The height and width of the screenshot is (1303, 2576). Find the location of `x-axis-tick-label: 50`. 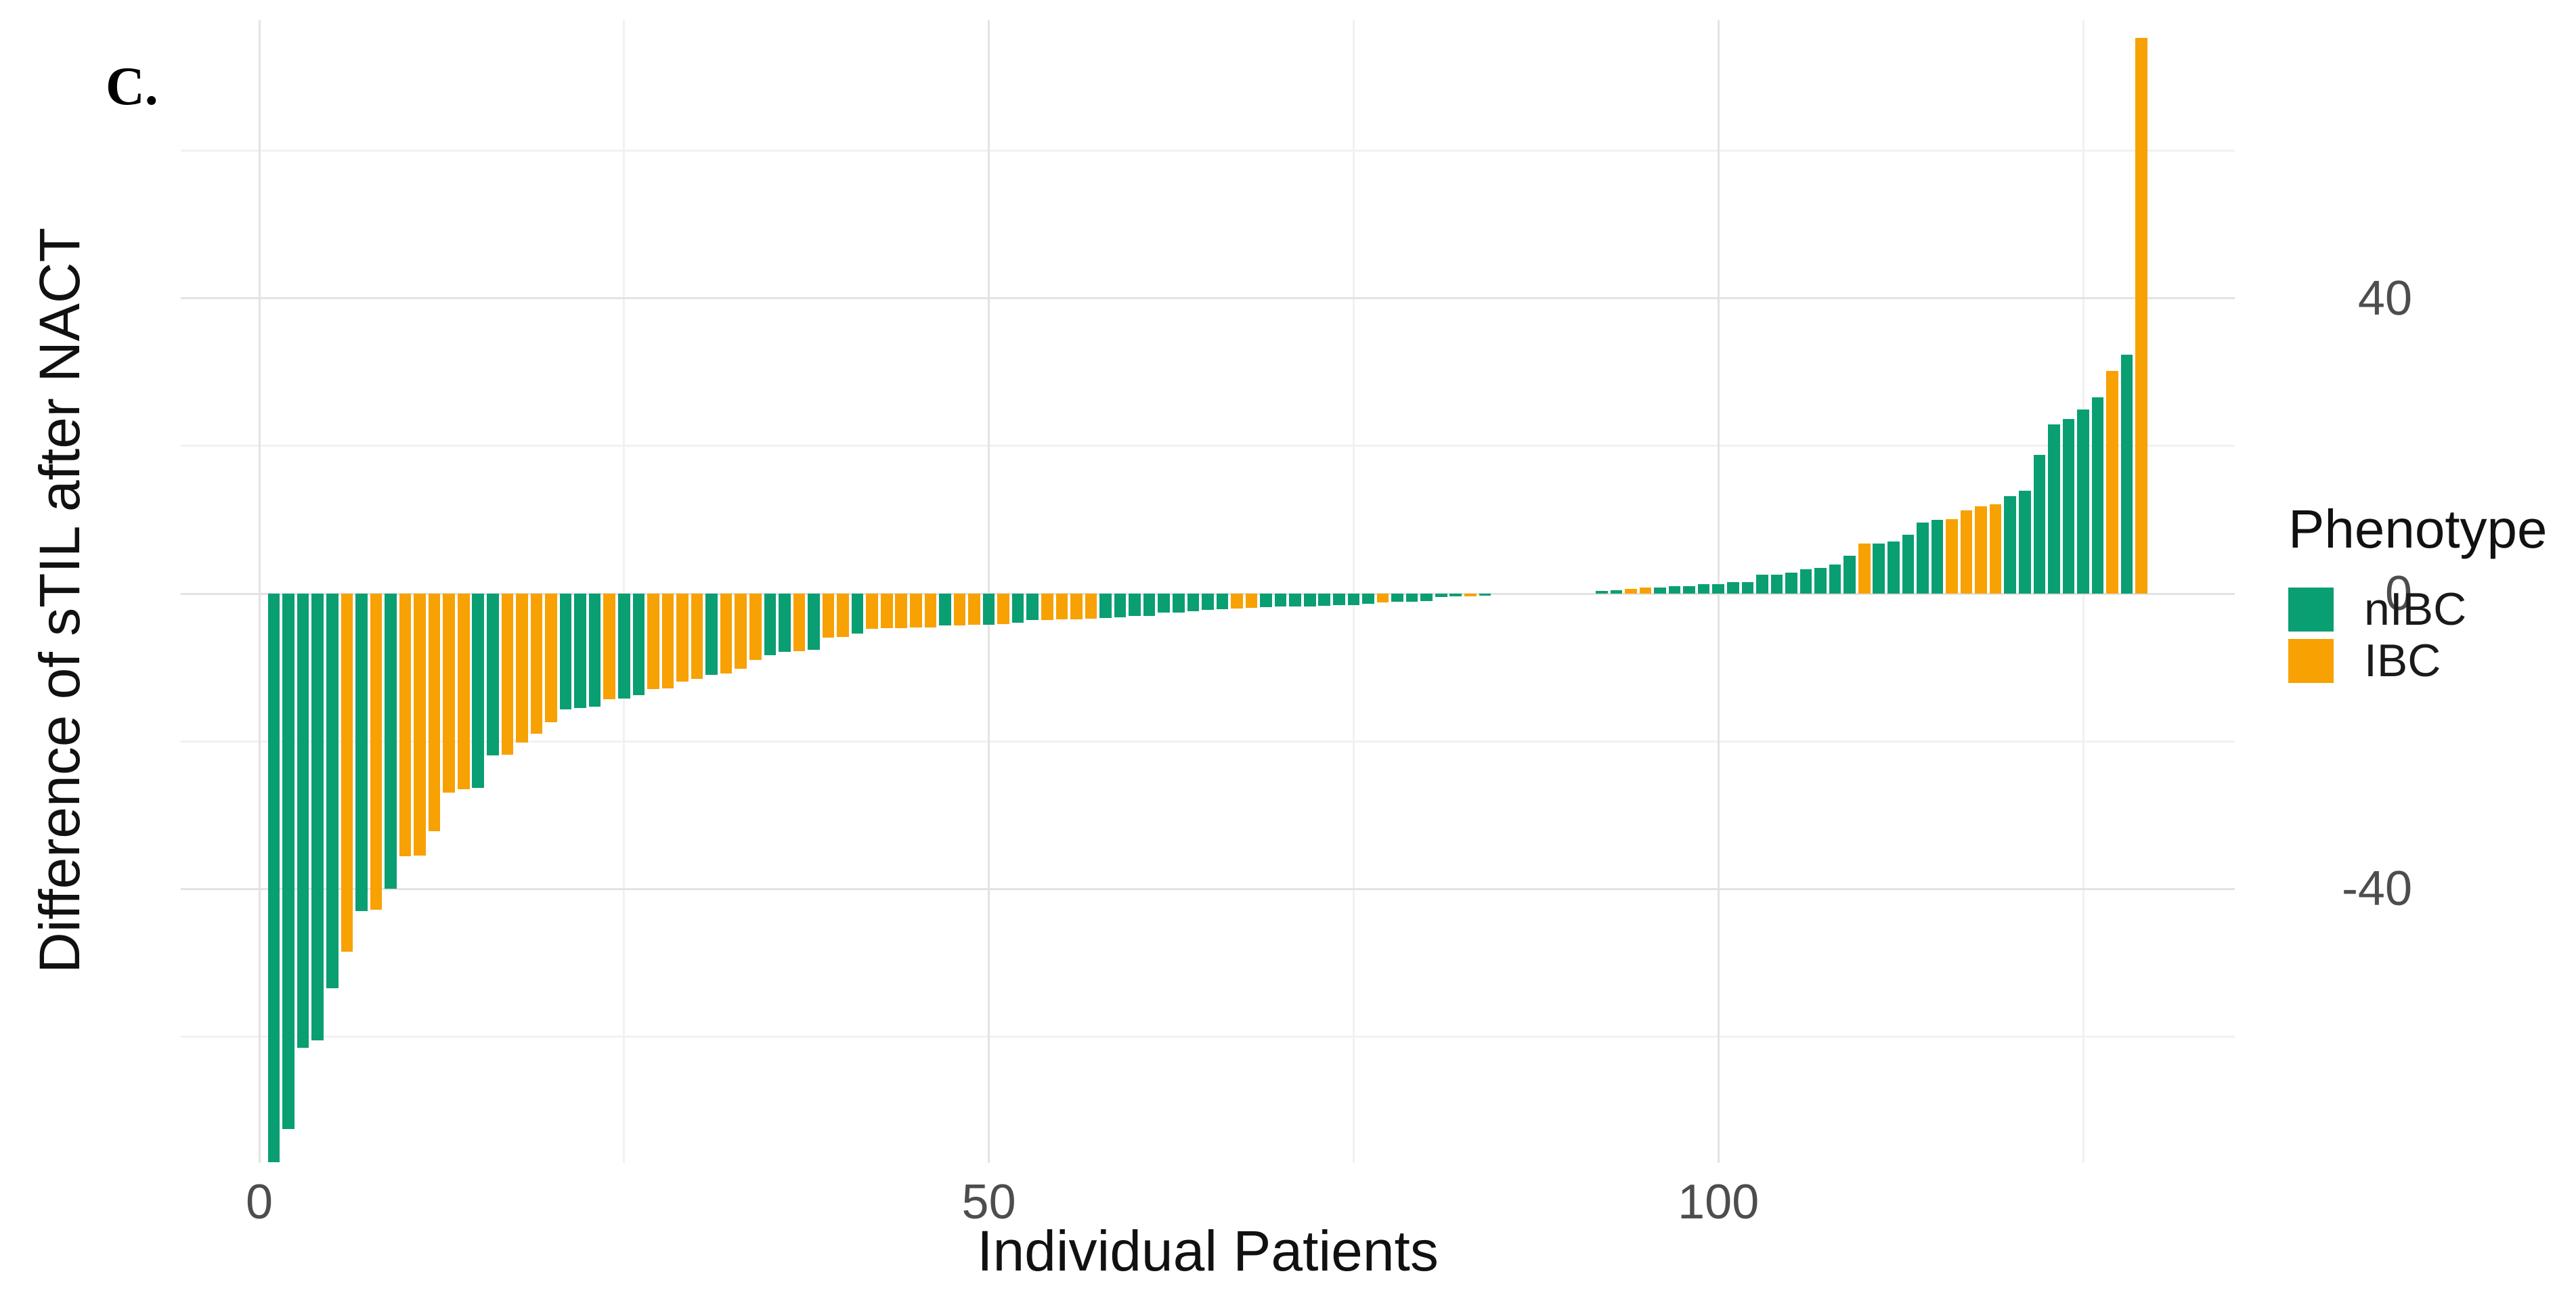

x-axis-tick-label: 50 is located at coordinates (988, 1202).